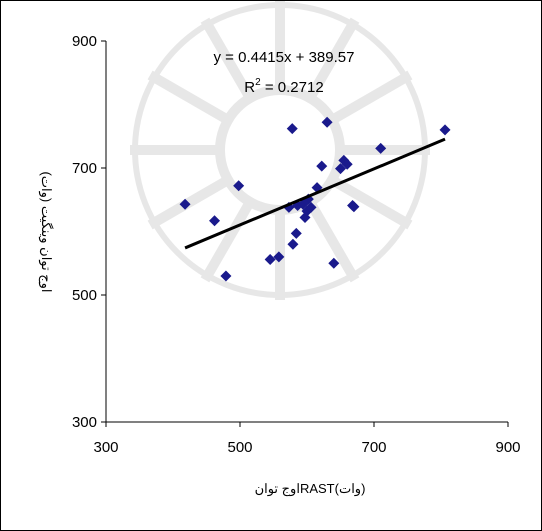 This screenshot has height=531, width=542. I want to click on r-squared-value: = 0.2712, so click(292, 87).